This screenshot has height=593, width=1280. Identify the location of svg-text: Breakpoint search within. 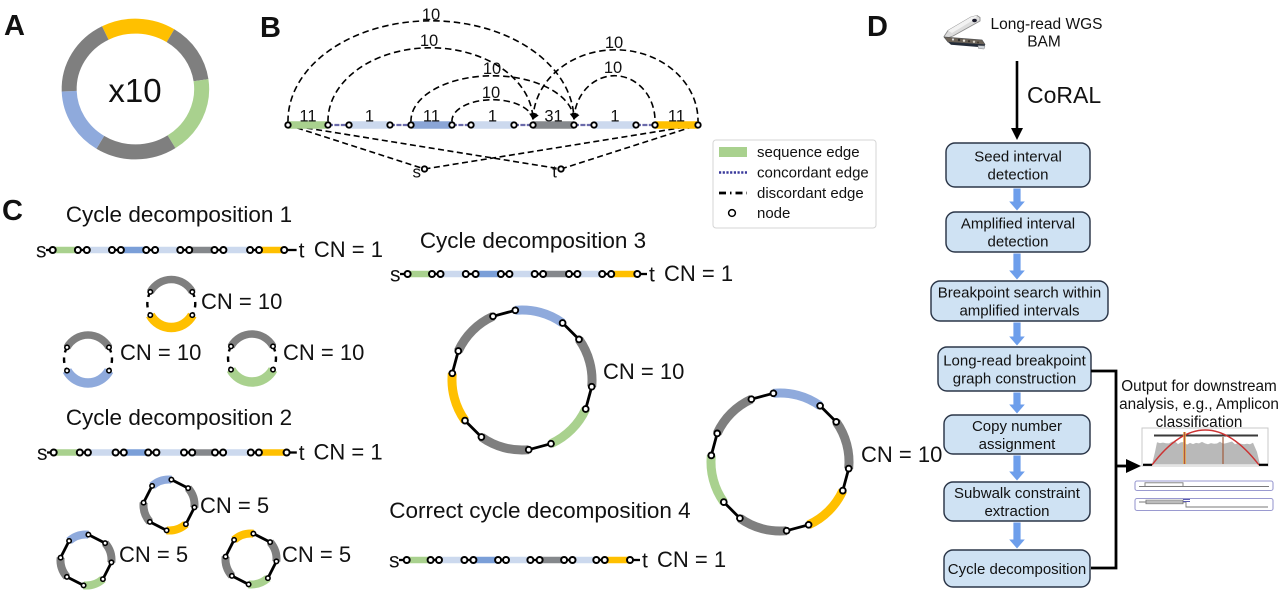
(1019, 293).